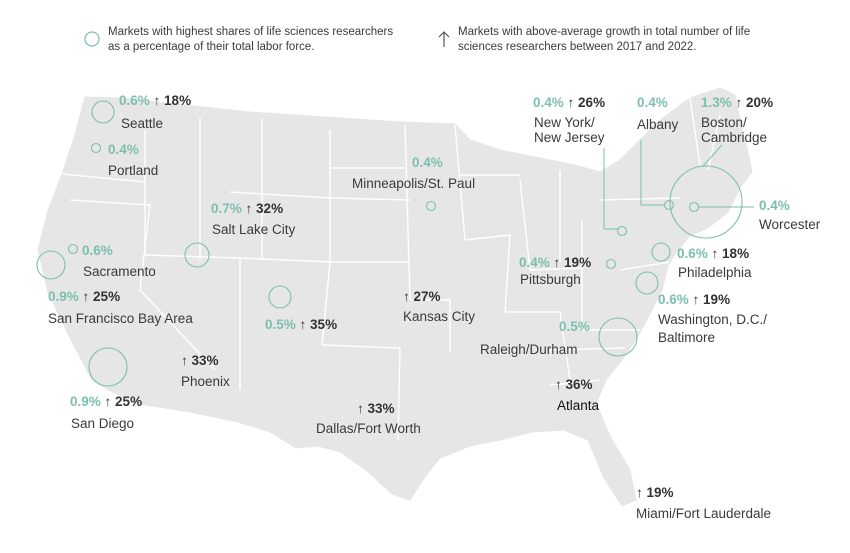 The width and height of the screenshot is (850, 553). I want to click on philadelphia-share: 0.6%, so click(692, 253).